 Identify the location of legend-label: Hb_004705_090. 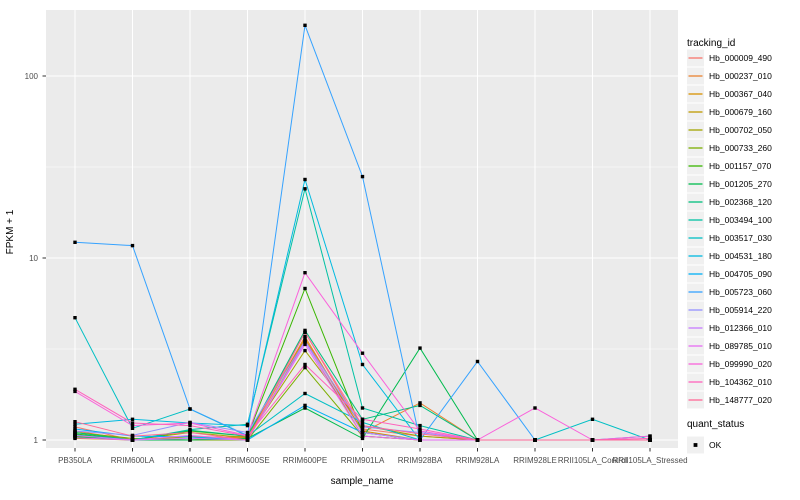
(740, 274).